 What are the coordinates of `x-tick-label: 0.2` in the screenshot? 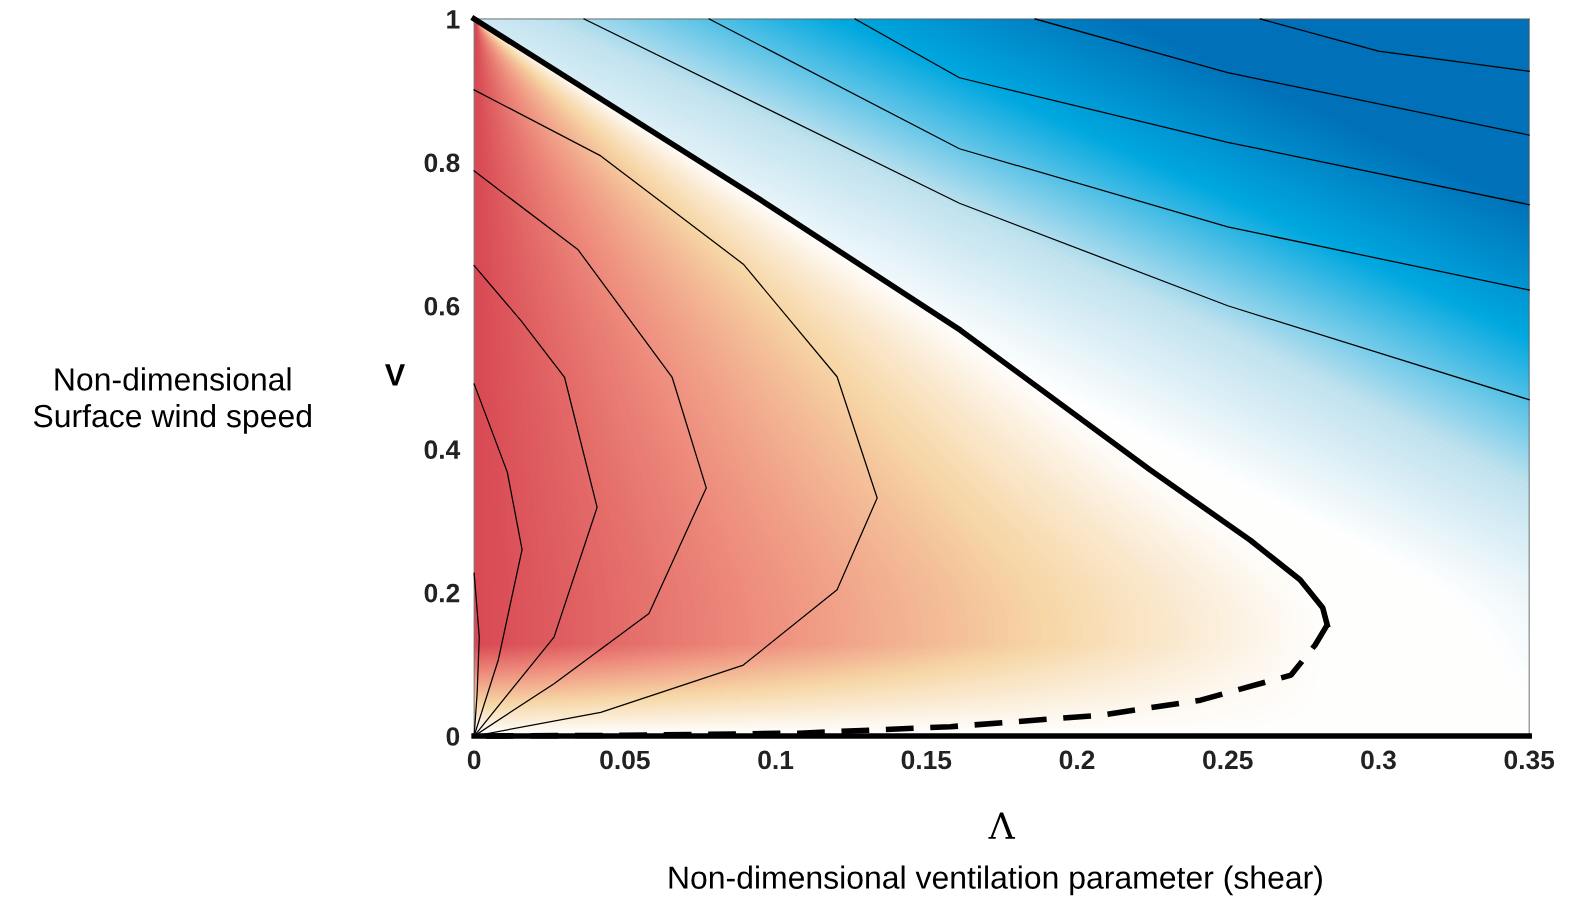 It's located at (1077, 760).